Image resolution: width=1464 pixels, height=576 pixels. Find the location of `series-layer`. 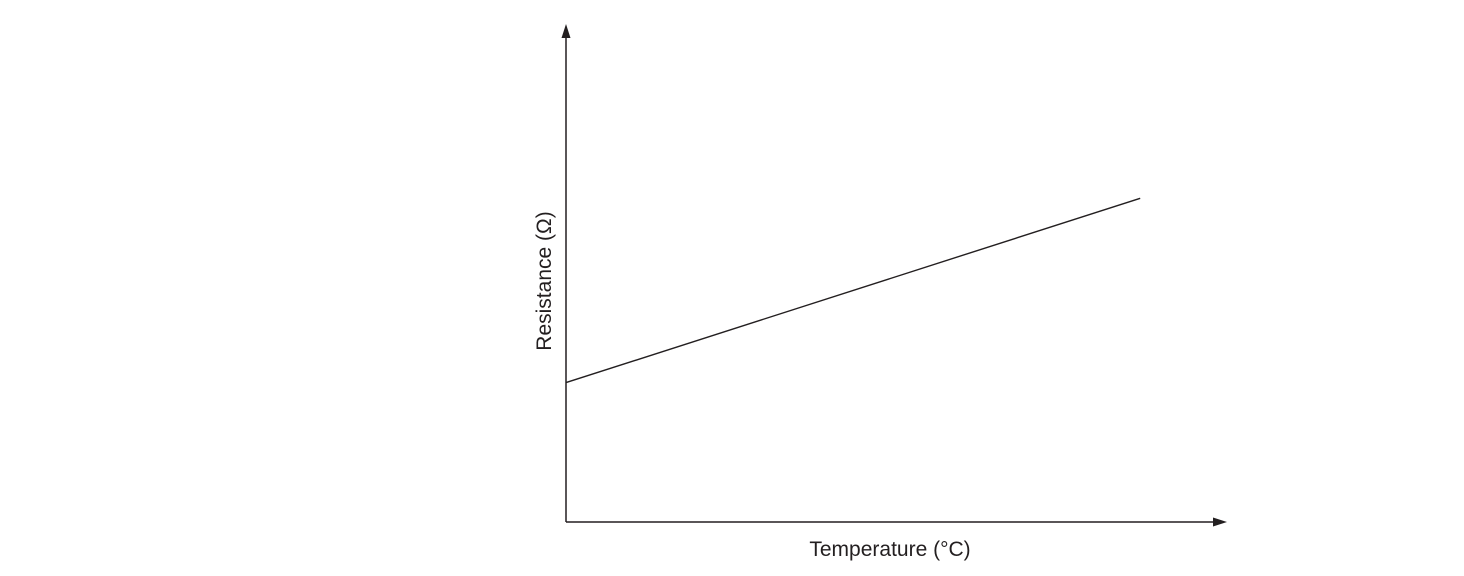

series-layer is located at coordinates (853, 290).